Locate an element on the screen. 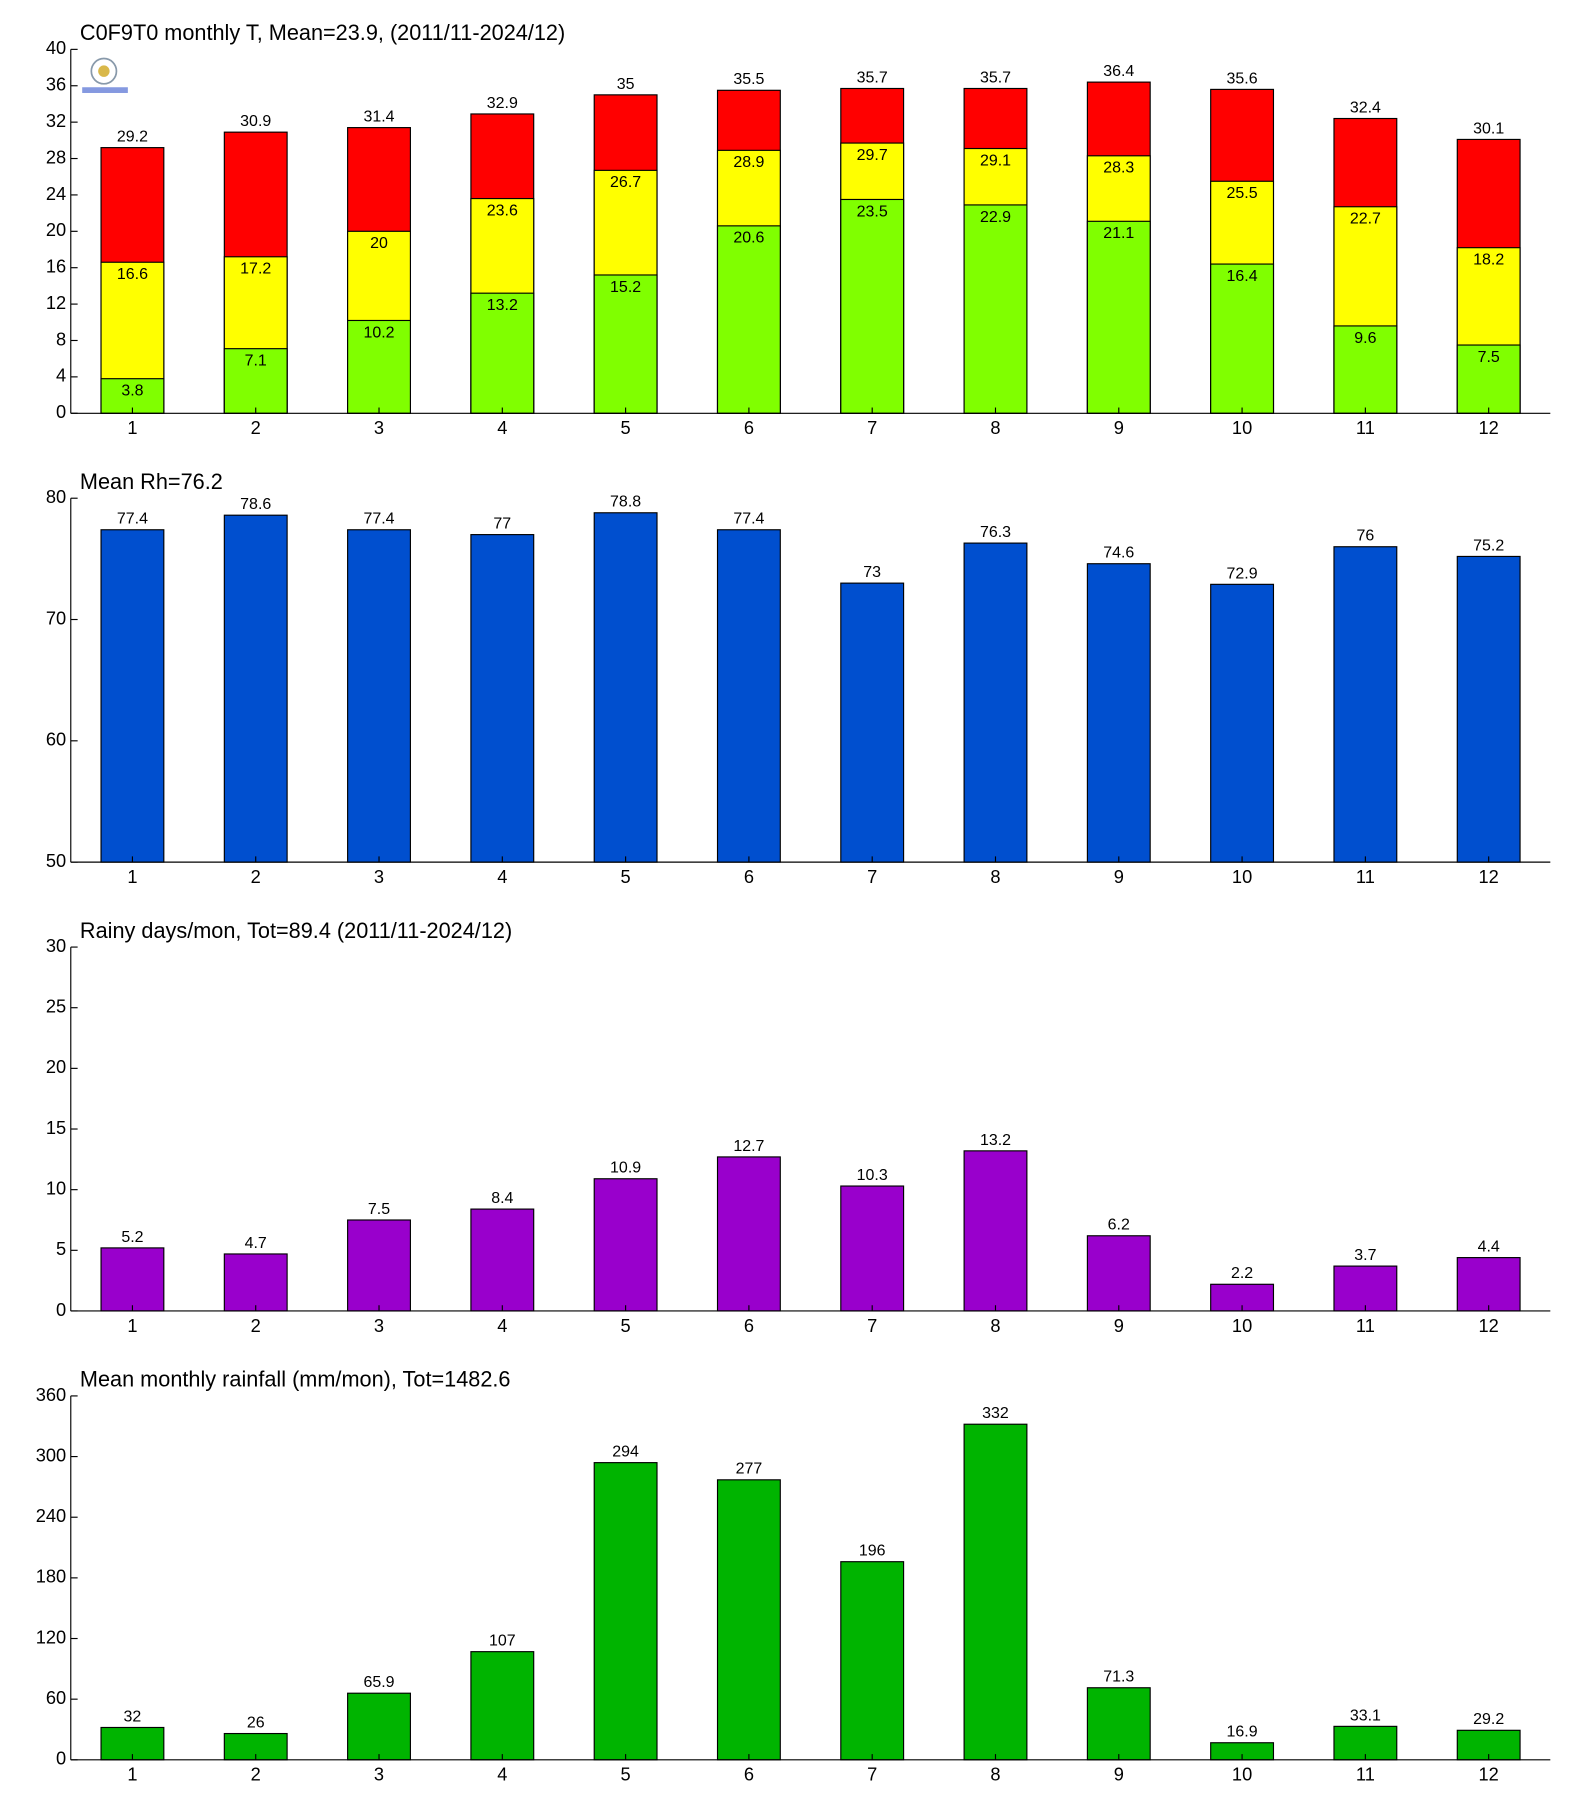  data-label: 35.7 is located at coordinates (995, 77).